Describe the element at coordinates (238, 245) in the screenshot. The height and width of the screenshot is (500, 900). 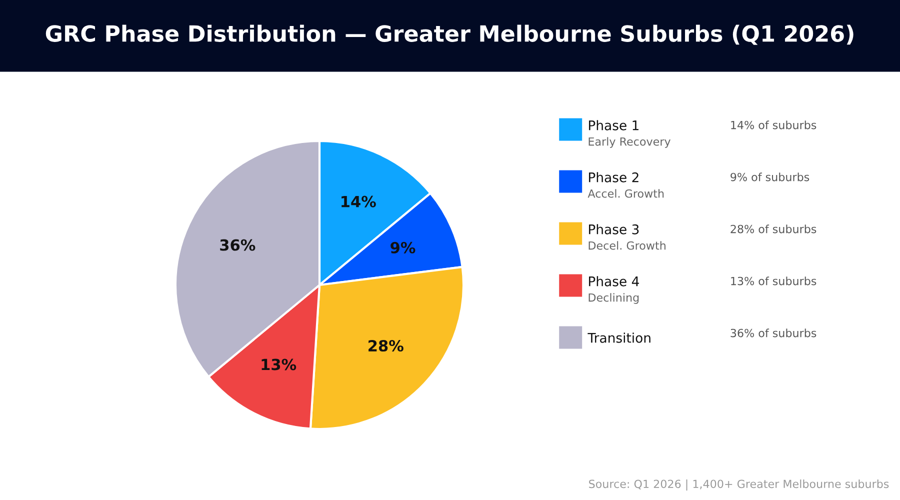
I see `data-label: 36%` at that location.